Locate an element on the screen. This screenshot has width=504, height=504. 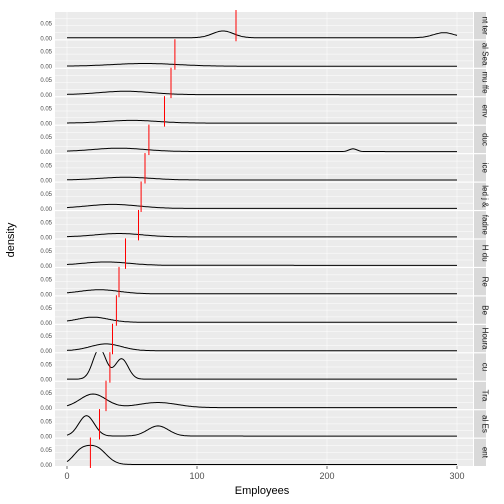
facet-strip-label: cu is located at coordinates (485, 367).